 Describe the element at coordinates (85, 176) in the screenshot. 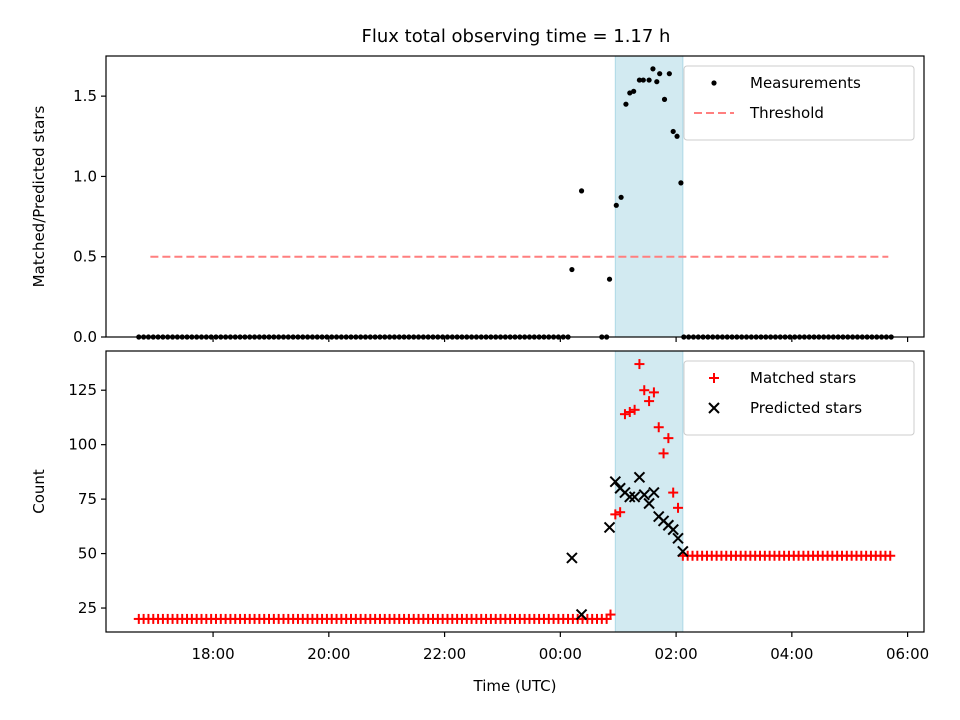

I see `y-tick-label: 1.0` at that location.